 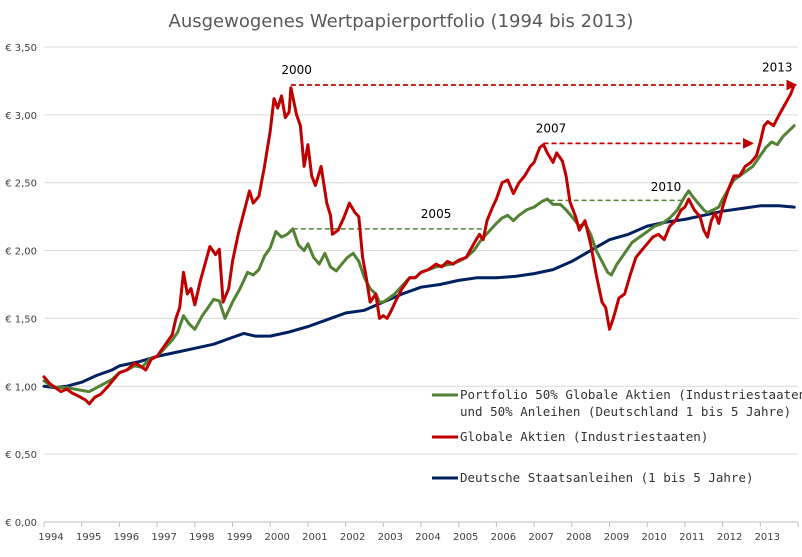 What do you see at coordinates (88, 537) in the screenshot?
I see `x-tick-label: 1995` at bounding box center [88, 537].